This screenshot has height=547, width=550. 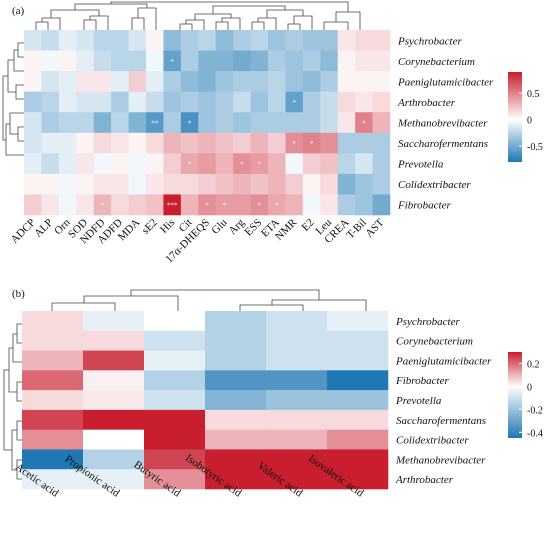 What do you see at coordinates (329, 61) in the screenshot?
I see `cell-corynebacterium-leu` at bounding box center [329, 61].